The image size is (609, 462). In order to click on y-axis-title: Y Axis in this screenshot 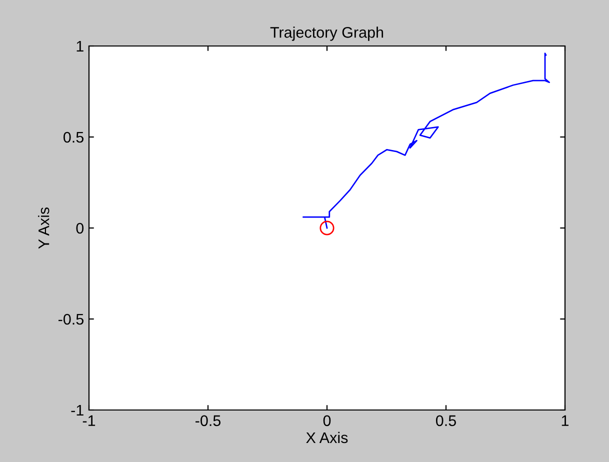, I will do `click(44, 228)`.